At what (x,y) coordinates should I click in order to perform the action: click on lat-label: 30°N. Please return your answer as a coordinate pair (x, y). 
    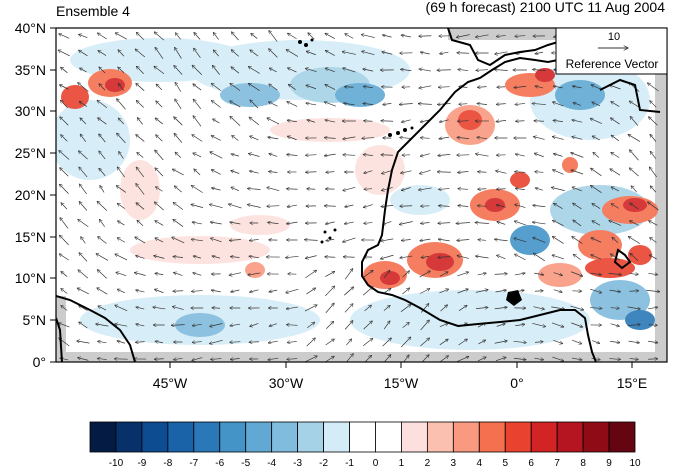
    Looking at the image, I should click on (30, 111).